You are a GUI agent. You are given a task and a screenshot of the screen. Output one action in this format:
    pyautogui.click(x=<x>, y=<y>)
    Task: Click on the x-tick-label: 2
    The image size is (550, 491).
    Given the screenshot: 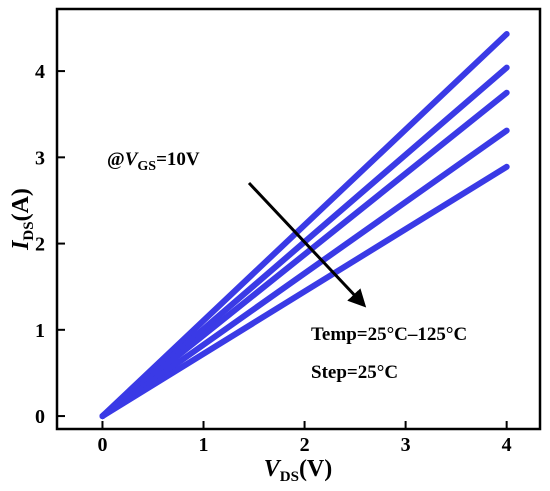 What is the action you would take?
    pyautogui.click(x=305, y=445)
    